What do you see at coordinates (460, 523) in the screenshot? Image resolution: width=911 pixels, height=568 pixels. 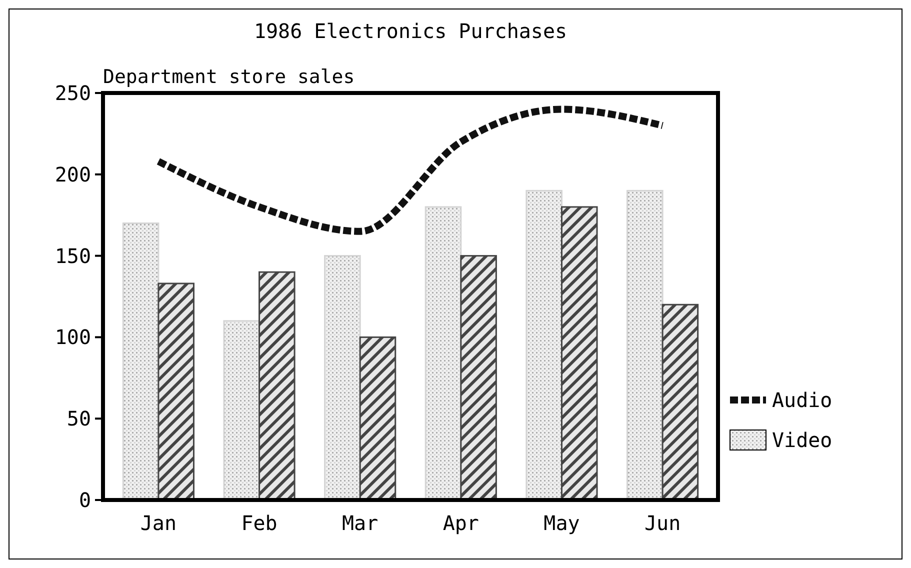 I see `x-tick-label: Apr` at bounding box center [460, 523].